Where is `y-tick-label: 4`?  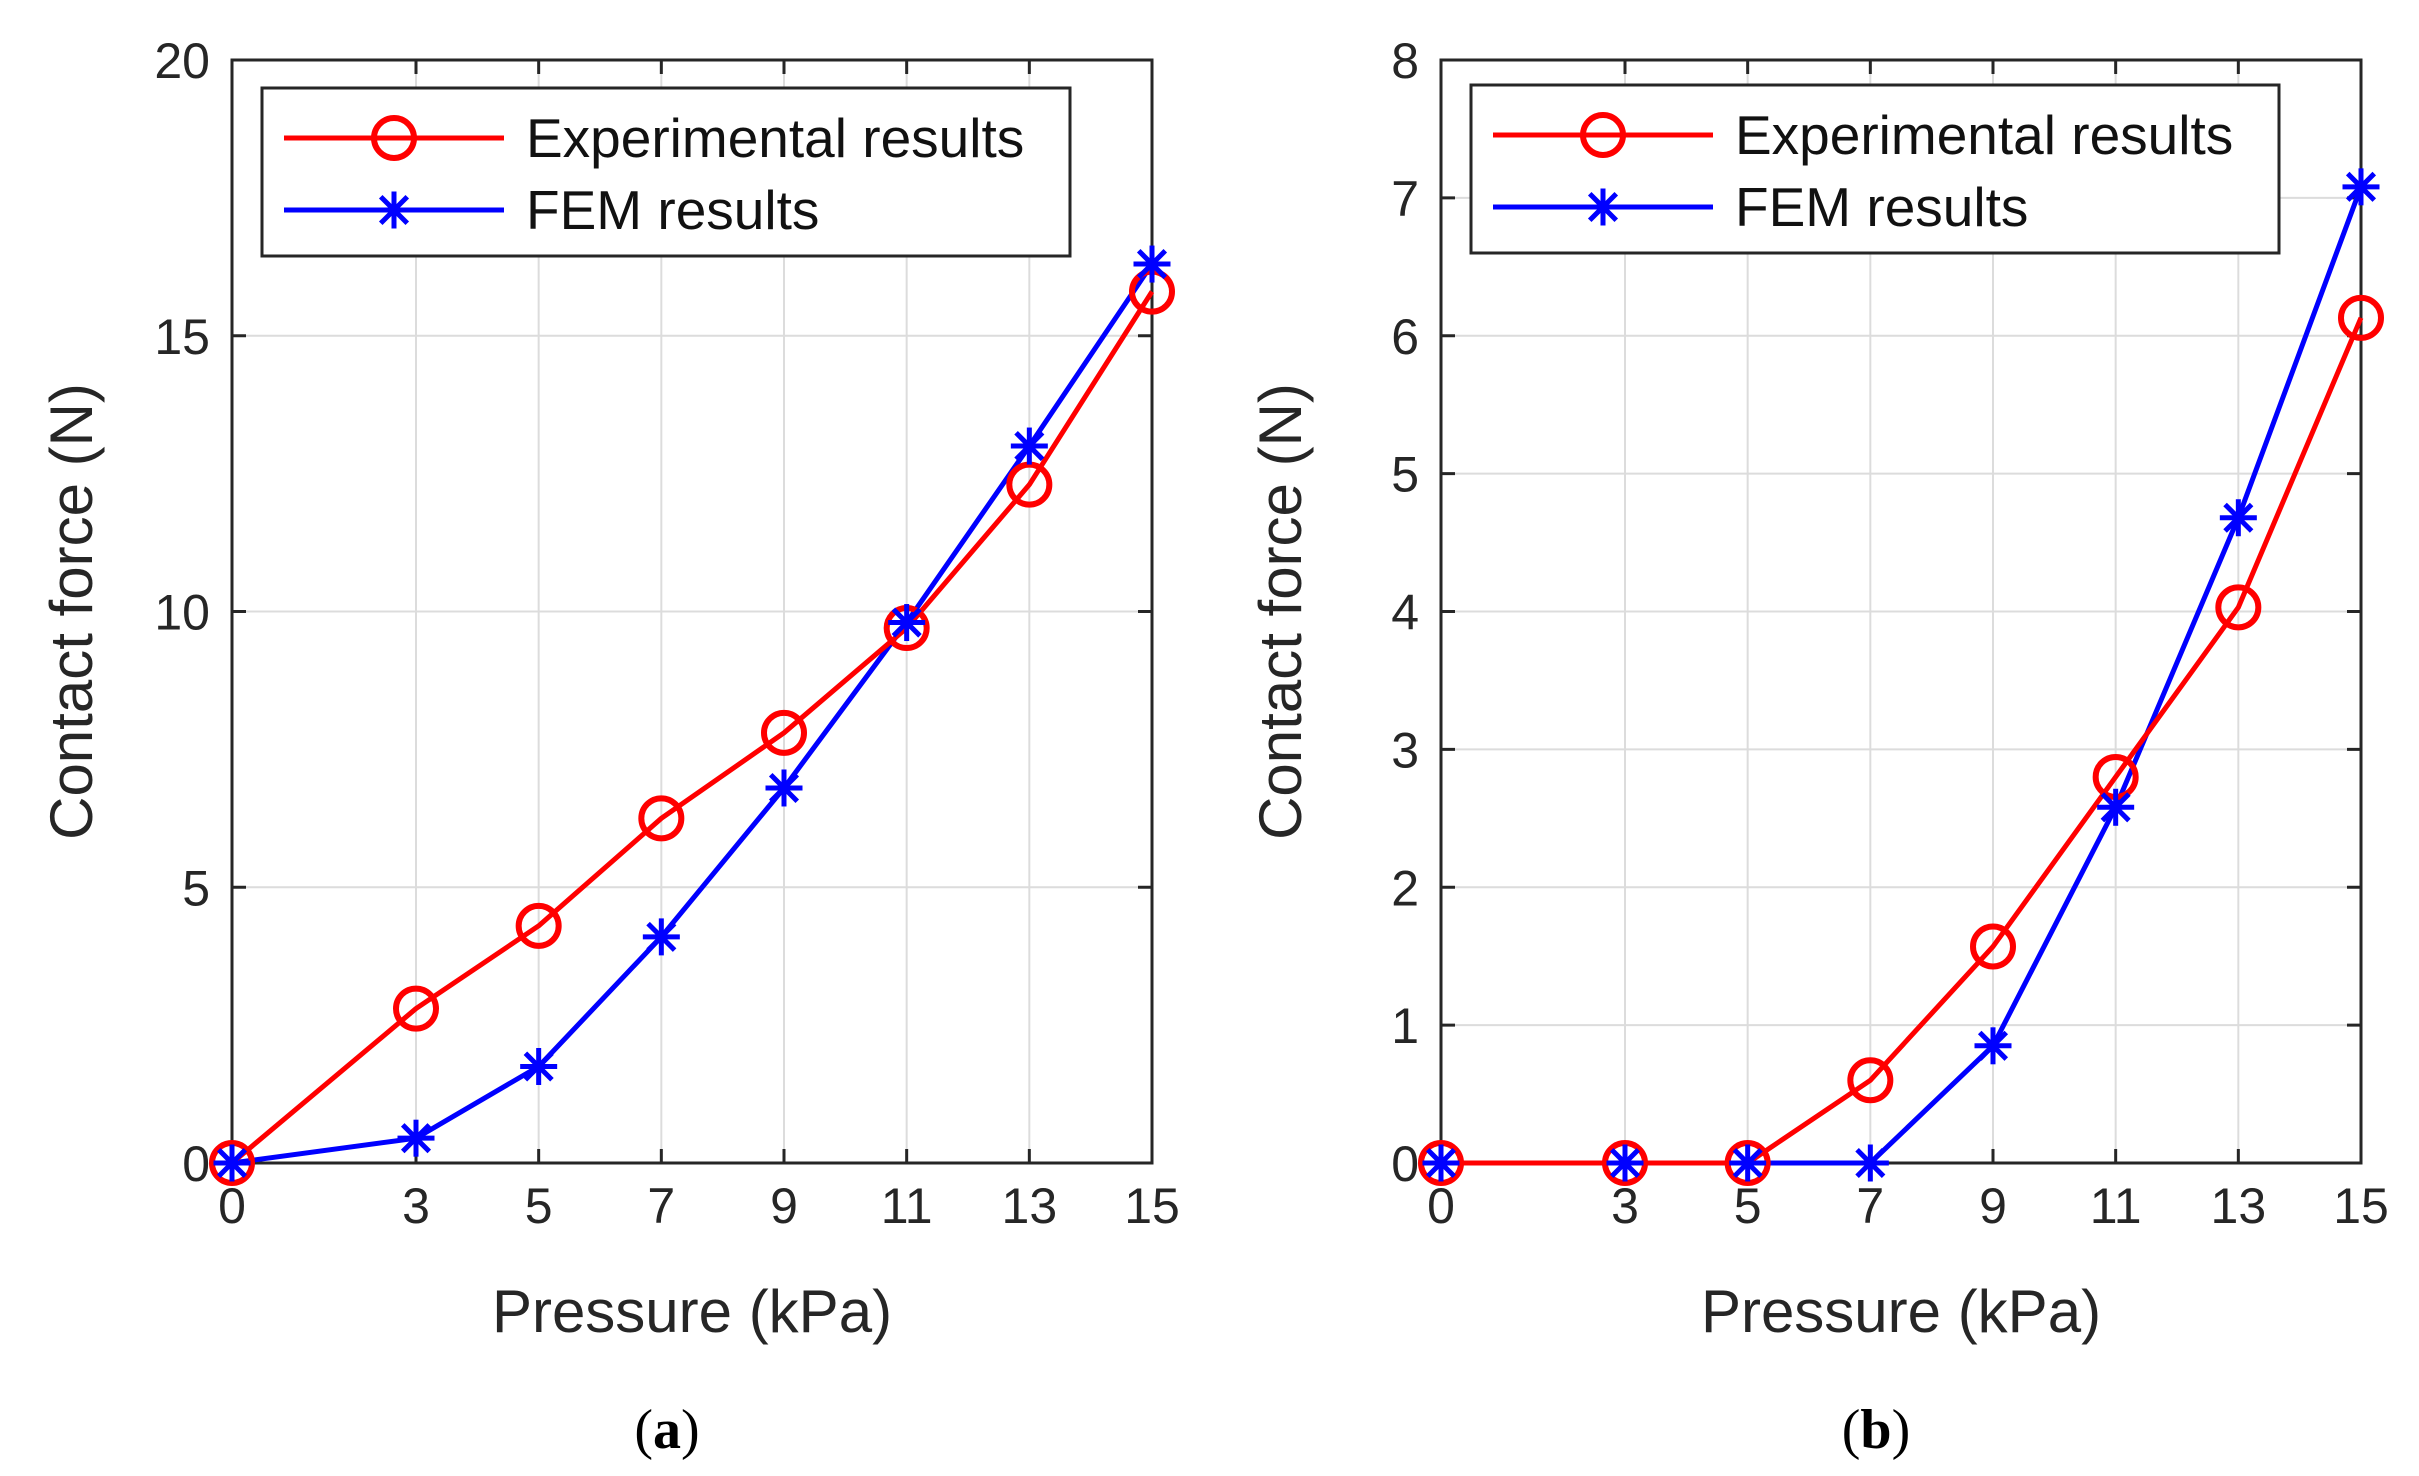 y-tick-label: 4 is located at coordinates (1405, 613).